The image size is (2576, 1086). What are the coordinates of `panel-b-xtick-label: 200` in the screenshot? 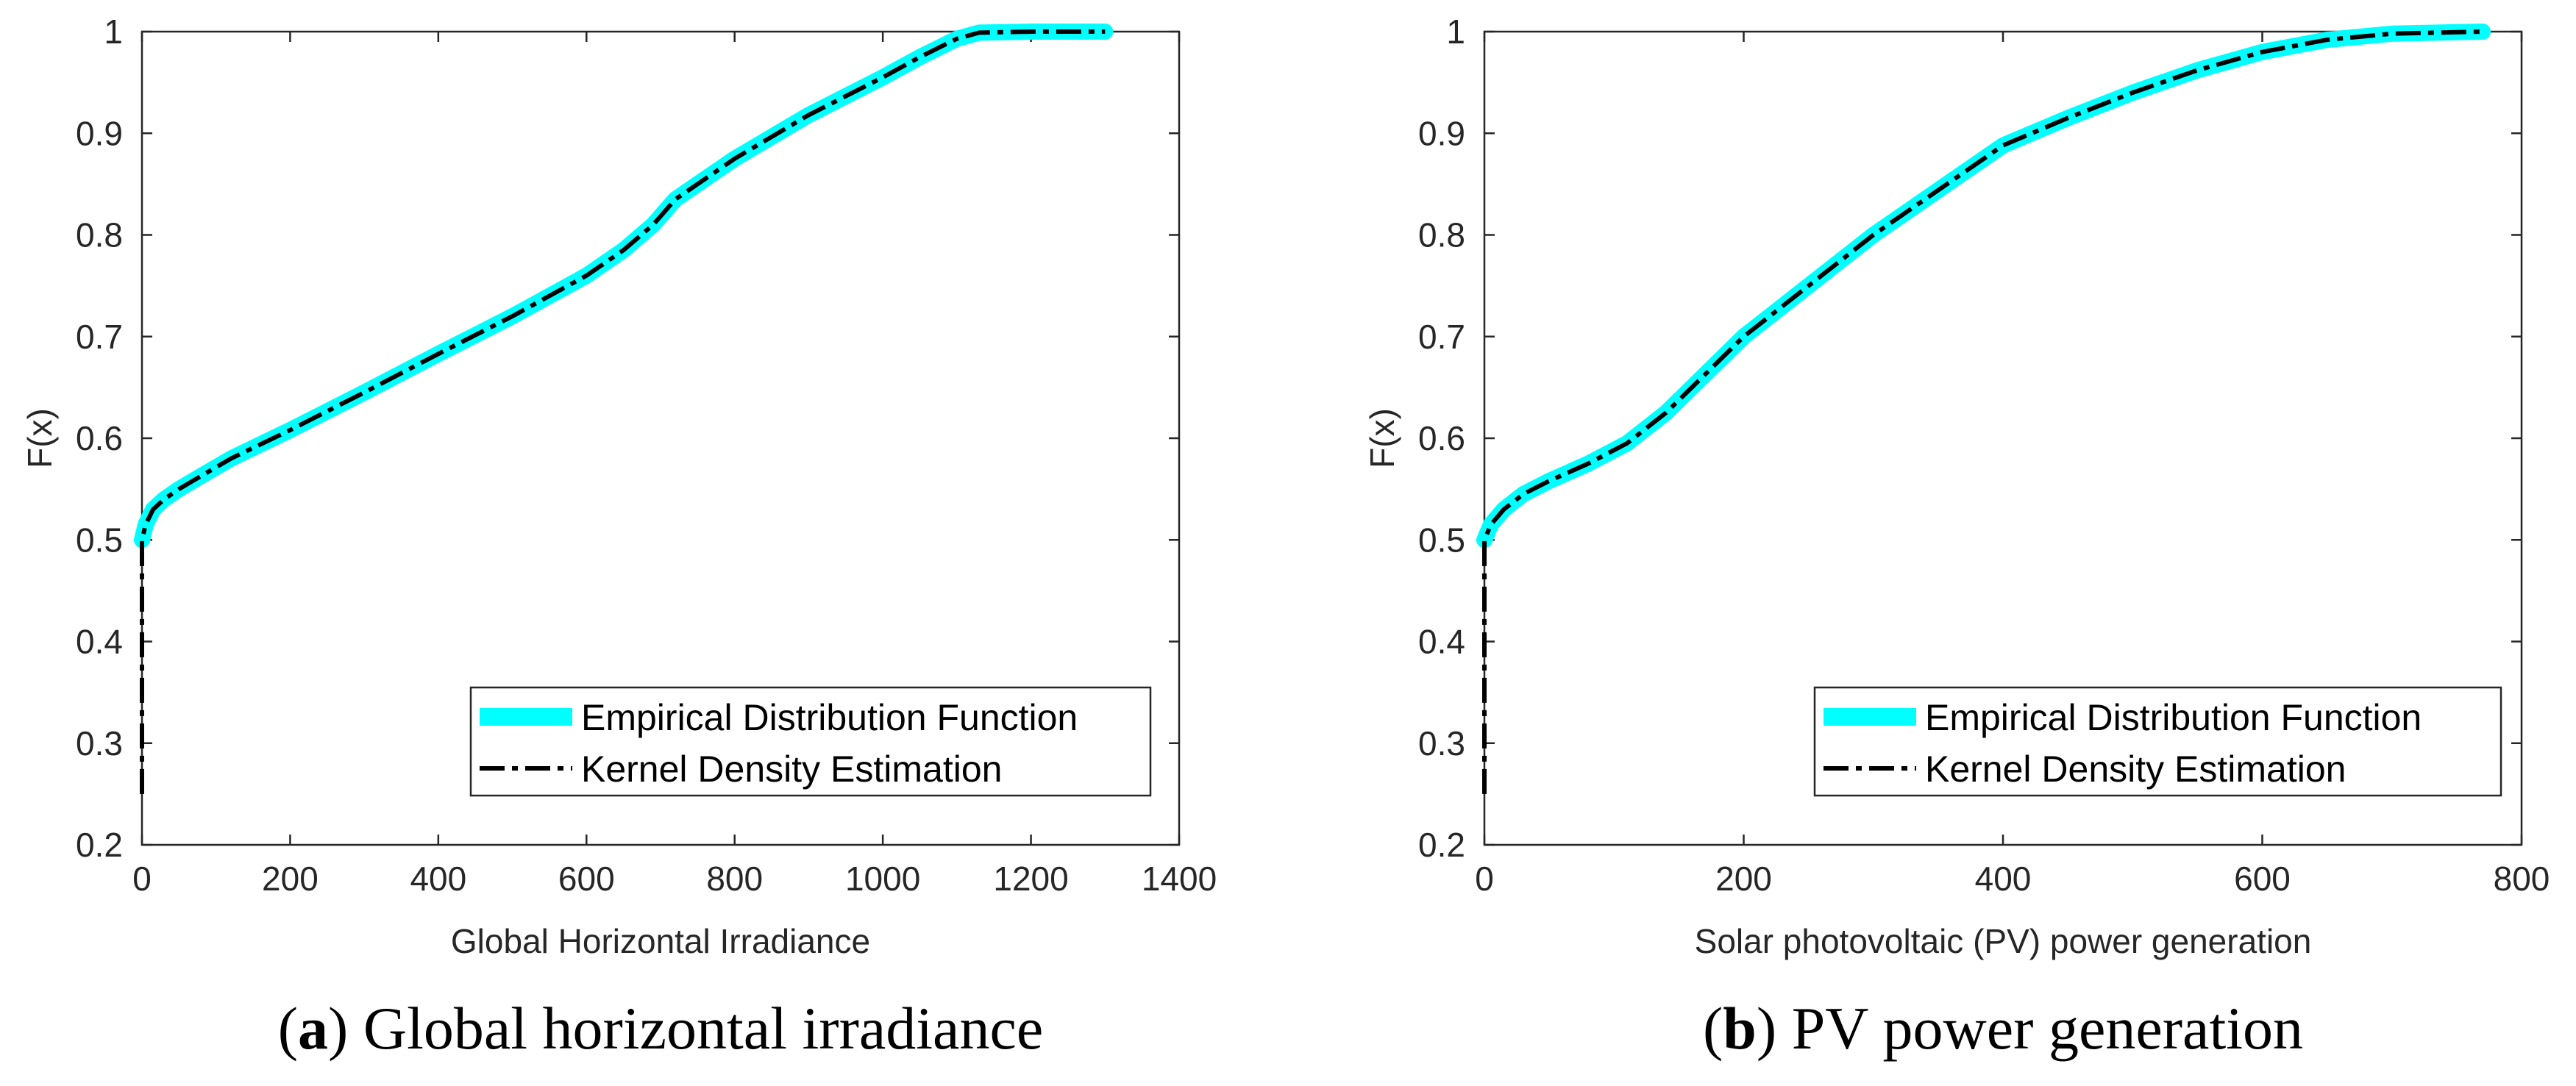 It's located at (1743, 879).